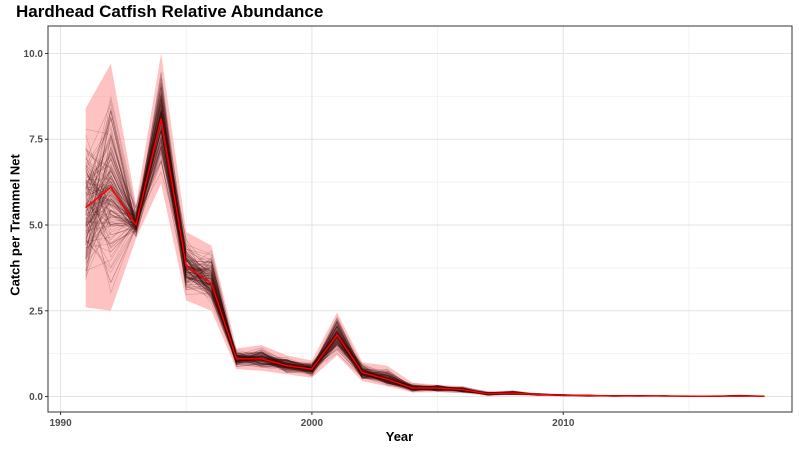 The height and width of the screenshot is (455, 799). What do you see at coordinates (312, 423) in the screenshot?
I see `x-tick-label: 2000` at bounding box center [312, 423].